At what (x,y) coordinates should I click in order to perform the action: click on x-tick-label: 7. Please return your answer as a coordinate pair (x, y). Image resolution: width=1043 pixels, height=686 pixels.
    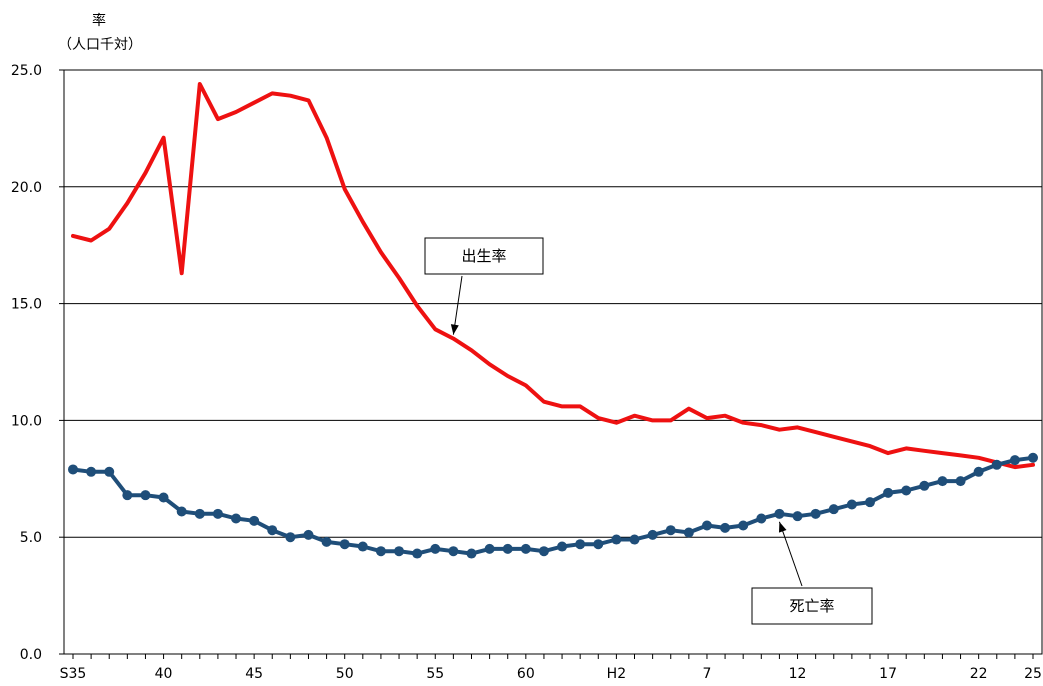
    Looking at the image, I should click on (707, 674).